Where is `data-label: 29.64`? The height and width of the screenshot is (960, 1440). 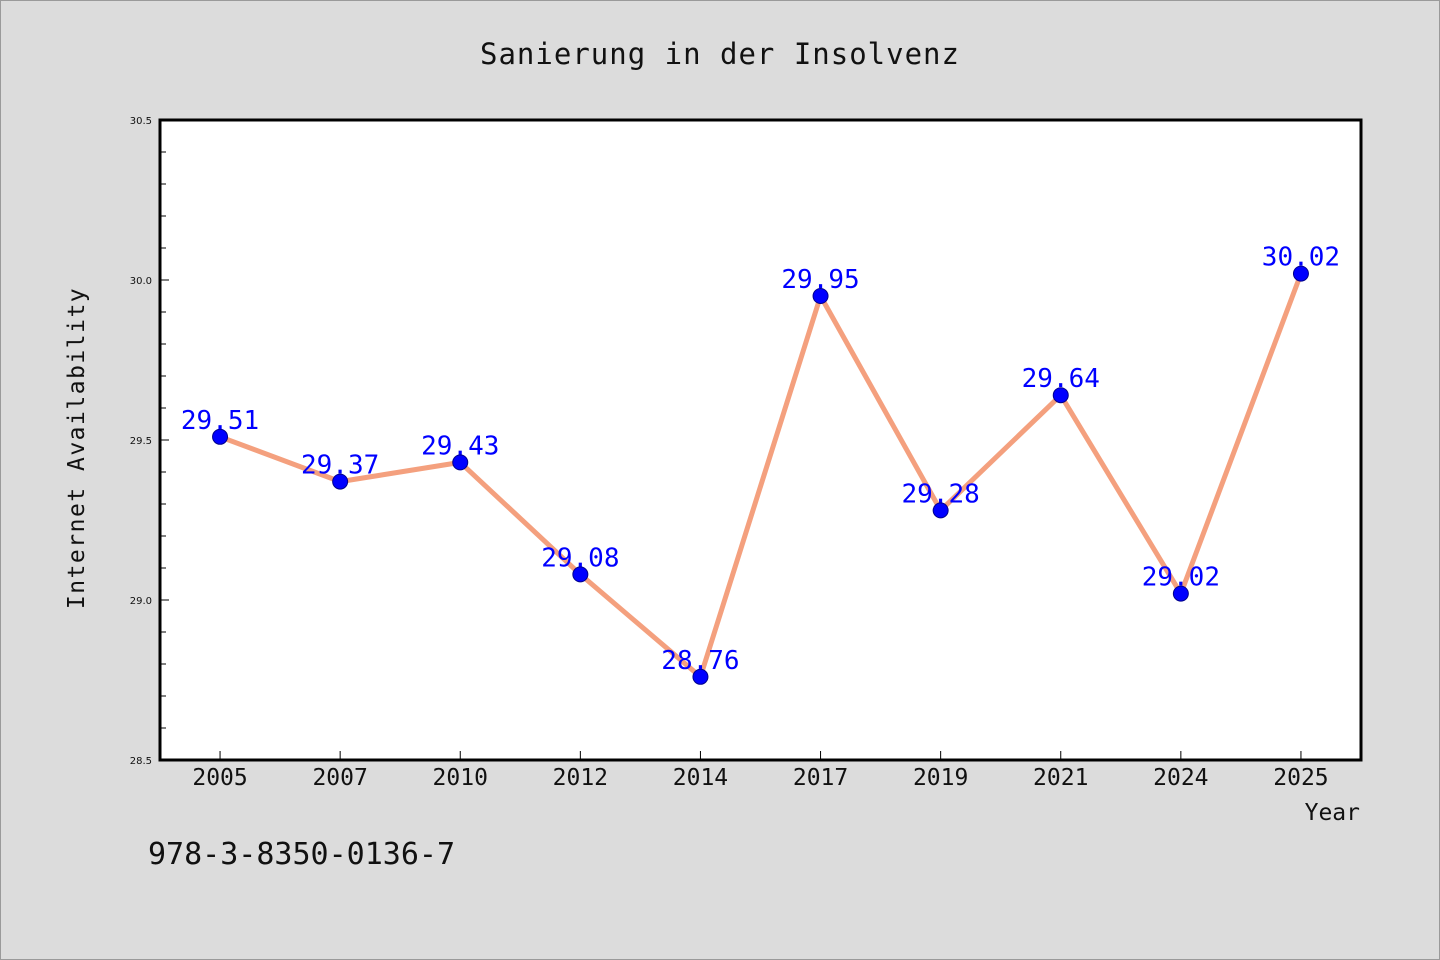
data-label: 29.64 is located at coordinates (1061, 379).